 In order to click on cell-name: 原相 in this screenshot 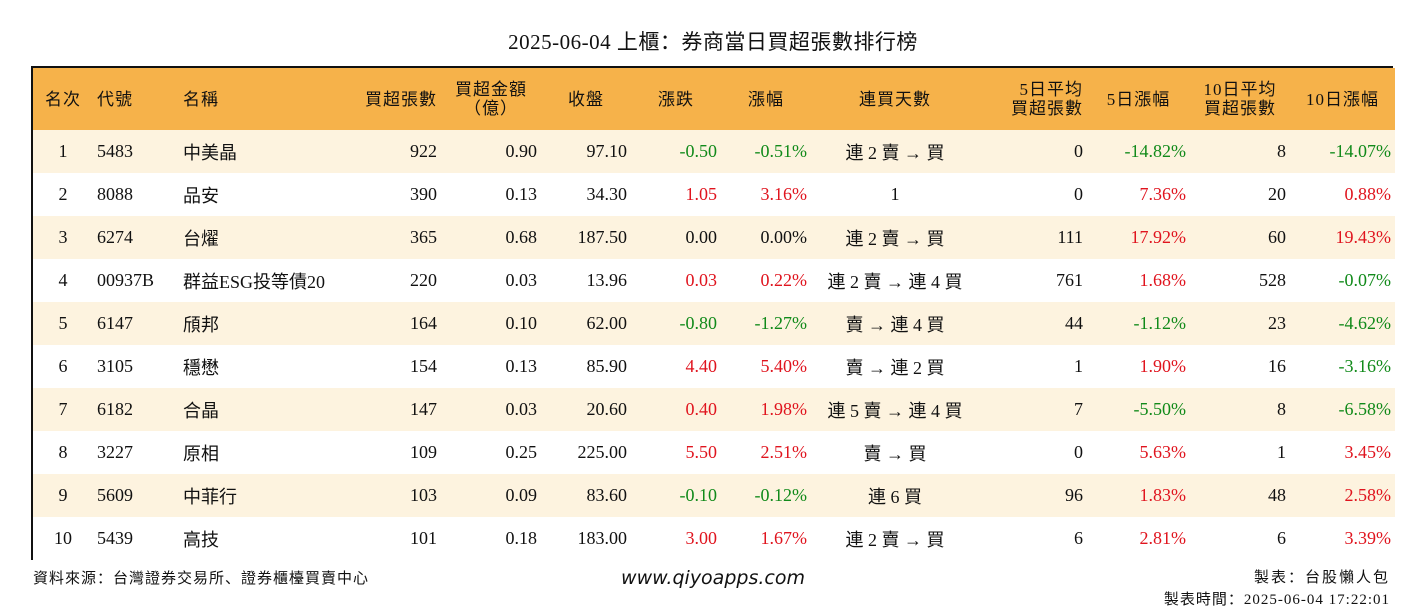, I will do `click(201, 453)`.